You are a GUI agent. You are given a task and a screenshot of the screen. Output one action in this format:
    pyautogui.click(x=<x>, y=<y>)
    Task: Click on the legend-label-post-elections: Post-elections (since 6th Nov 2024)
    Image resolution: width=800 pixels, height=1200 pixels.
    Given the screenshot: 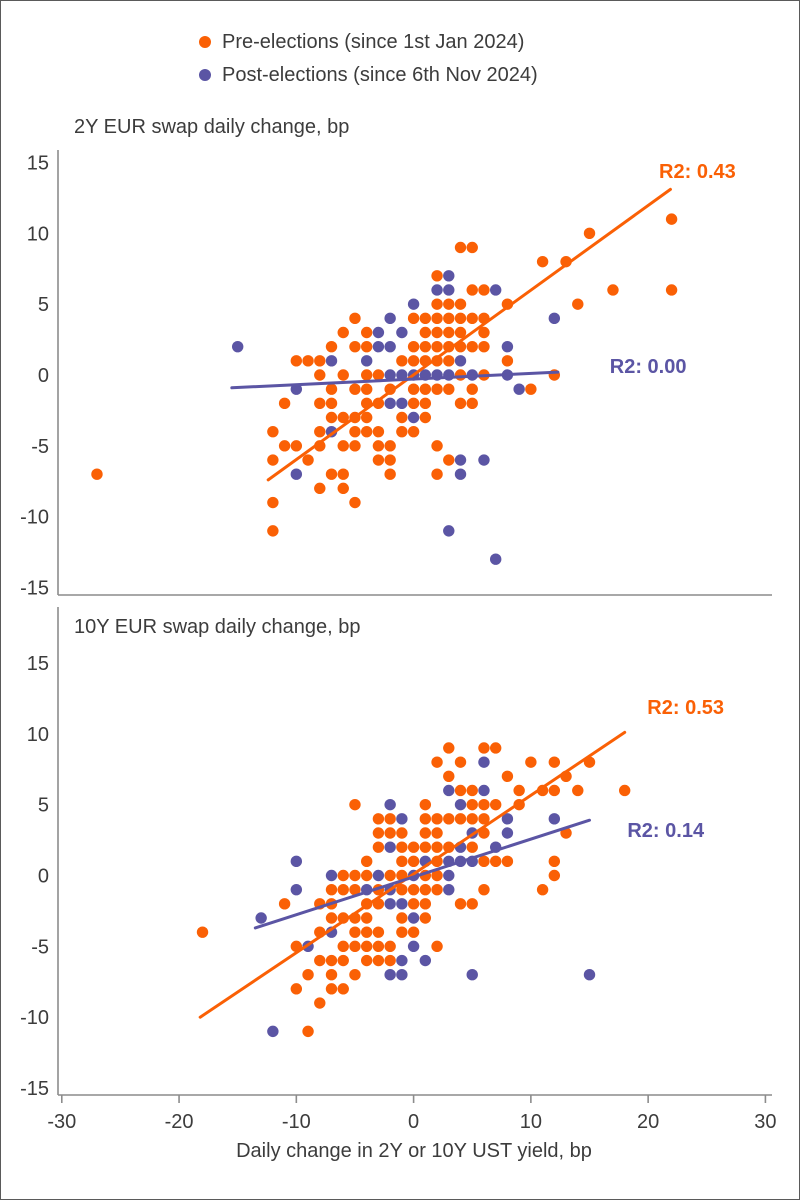 What is the action you would take?
    pyautogui.click(x=380, y=75)
    